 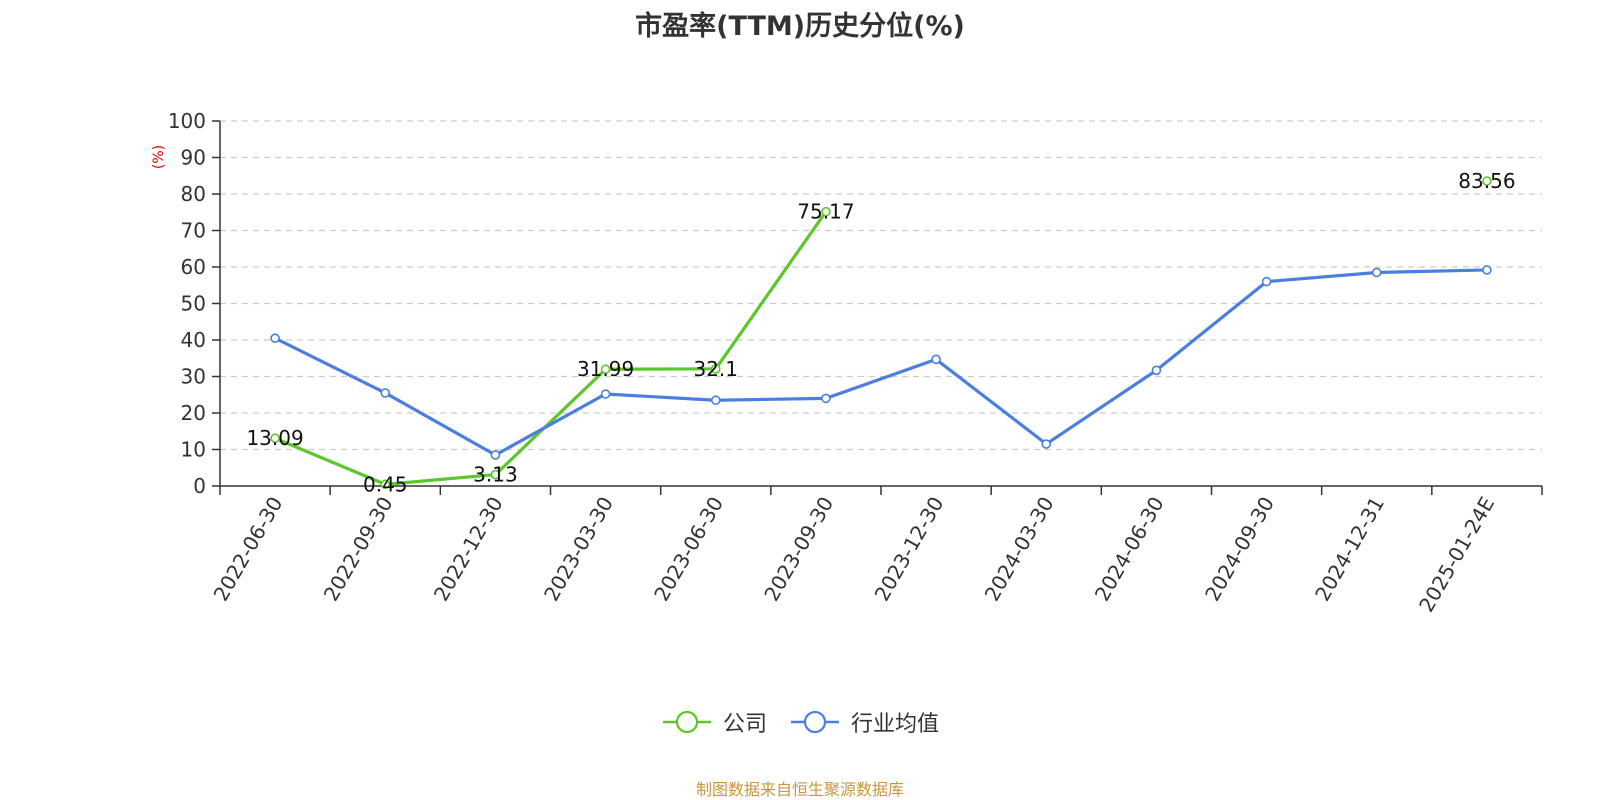 I want to click on x-tick-label: 2024-12-31, so click(x=1349, y=549).